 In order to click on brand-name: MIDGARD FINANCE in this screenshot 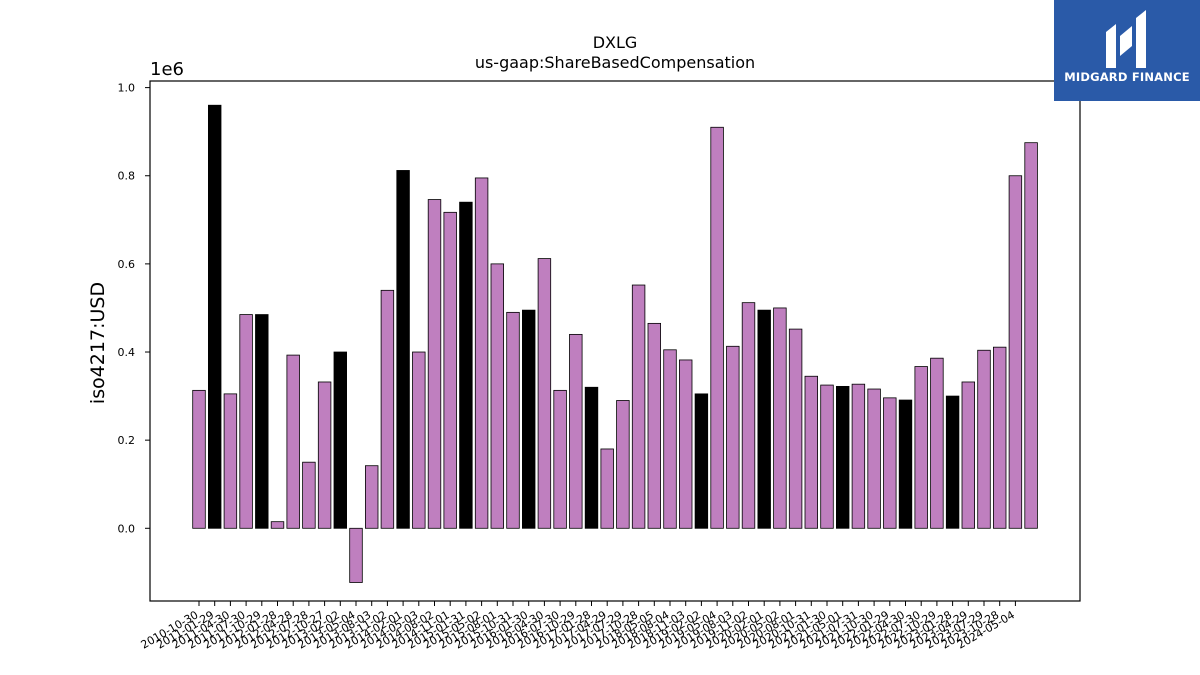, I will do `click(1127, 77)`.